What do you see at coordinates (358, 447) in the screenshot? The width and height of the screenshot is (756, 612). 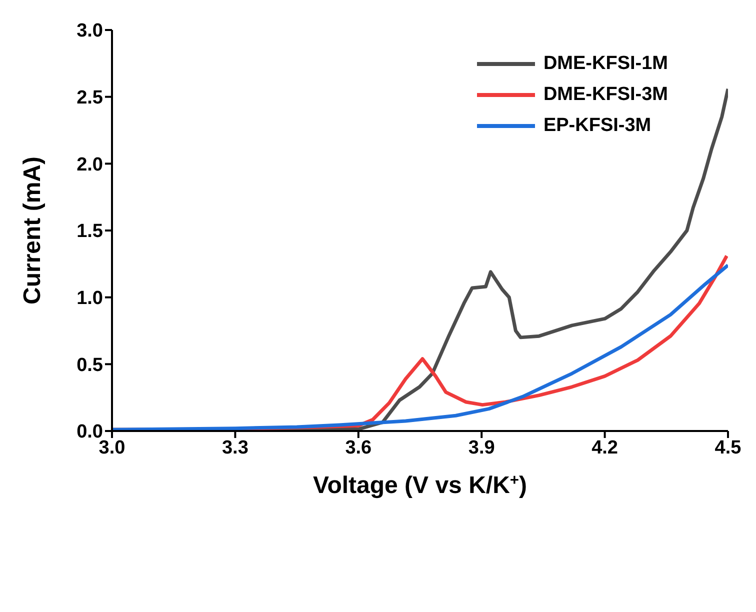 I see `x-tick-label: 3.6` at bounding box center [358, 447].